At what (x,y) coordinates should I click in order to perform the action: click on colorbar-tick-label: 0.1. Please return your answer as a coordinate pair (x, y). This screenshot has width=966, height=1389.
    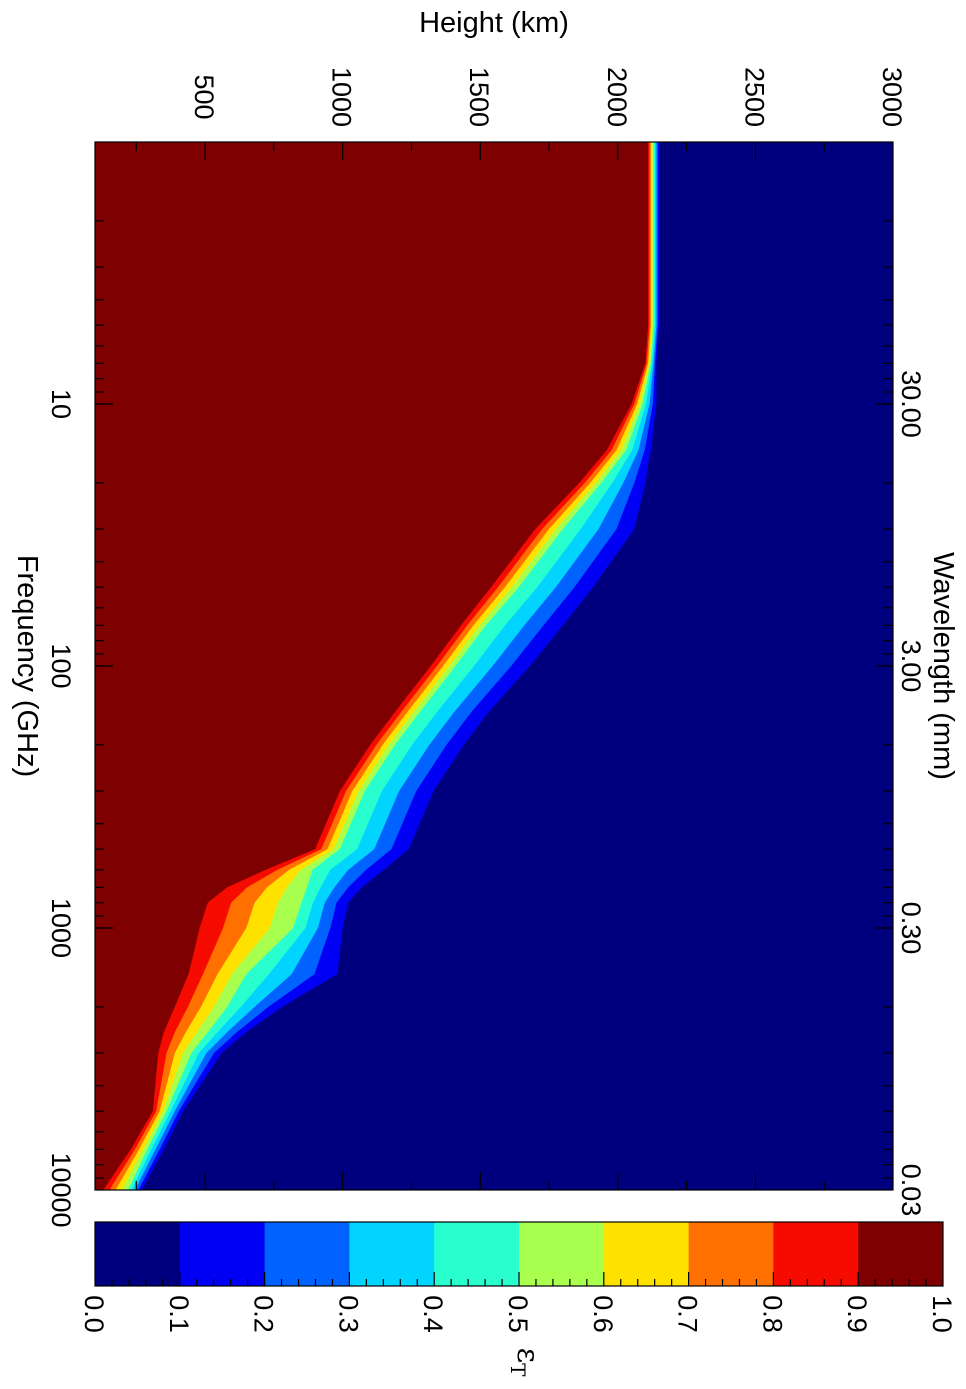
    Looking at the image, I should click on (179, 1314).